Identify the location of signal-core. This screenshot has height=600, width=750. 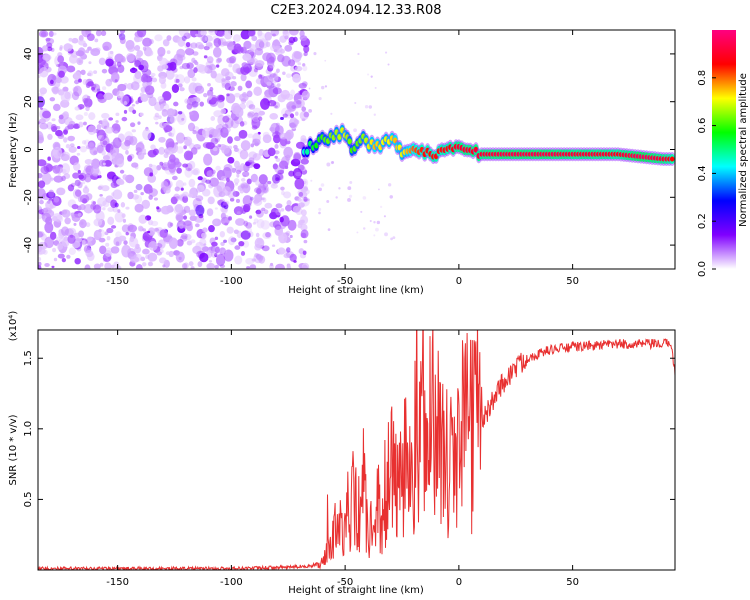
(399, 147).